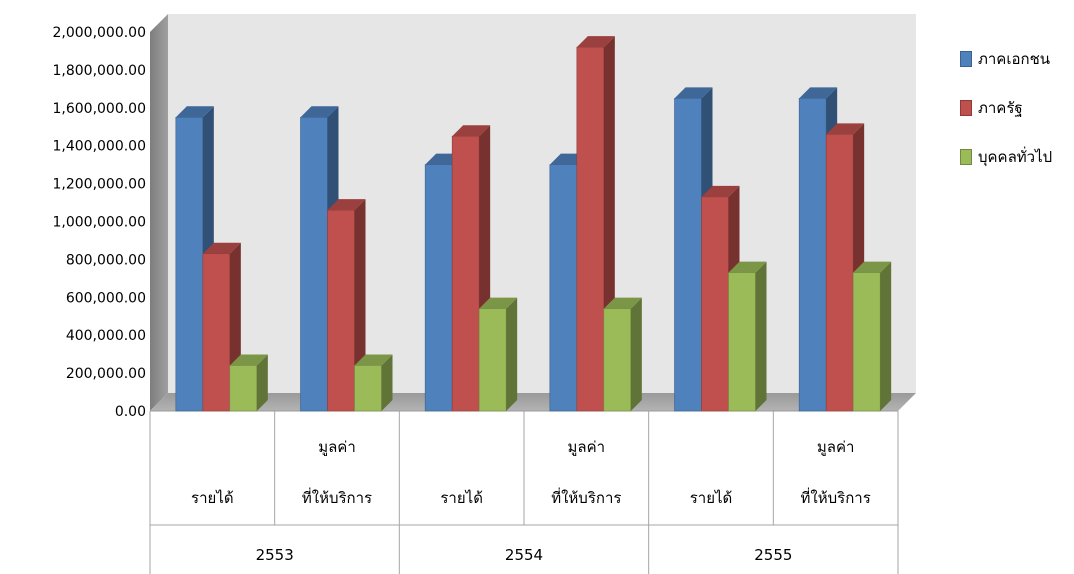 The height and width of the screenshot is (574, 1074). What do you see at coordinates (106, 298) in the screenshot?
I see `y-tick-label: 600,000.00` at bounding box center [106, 298].